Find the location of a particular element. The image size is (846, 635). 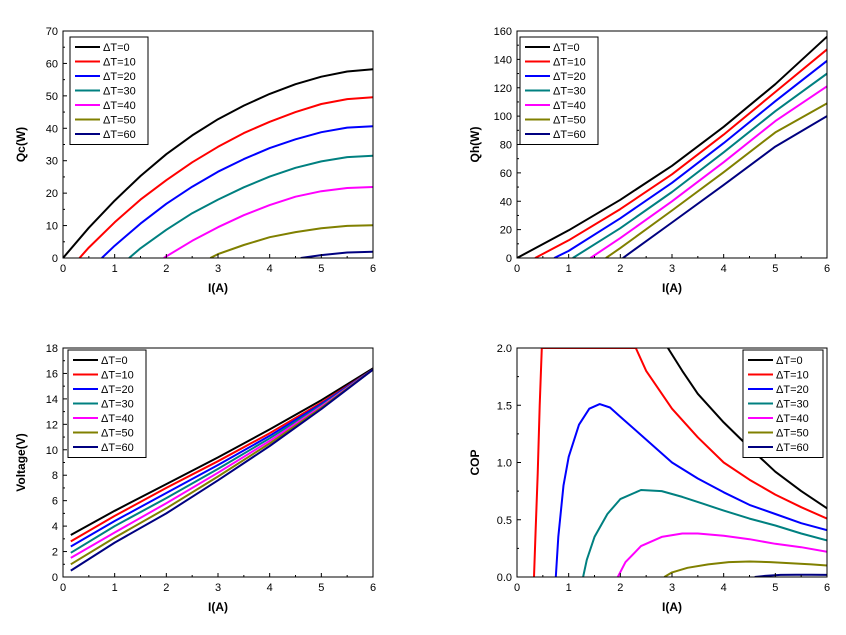

y-tick-label: 0.0 is located at coordinates (504, 578).